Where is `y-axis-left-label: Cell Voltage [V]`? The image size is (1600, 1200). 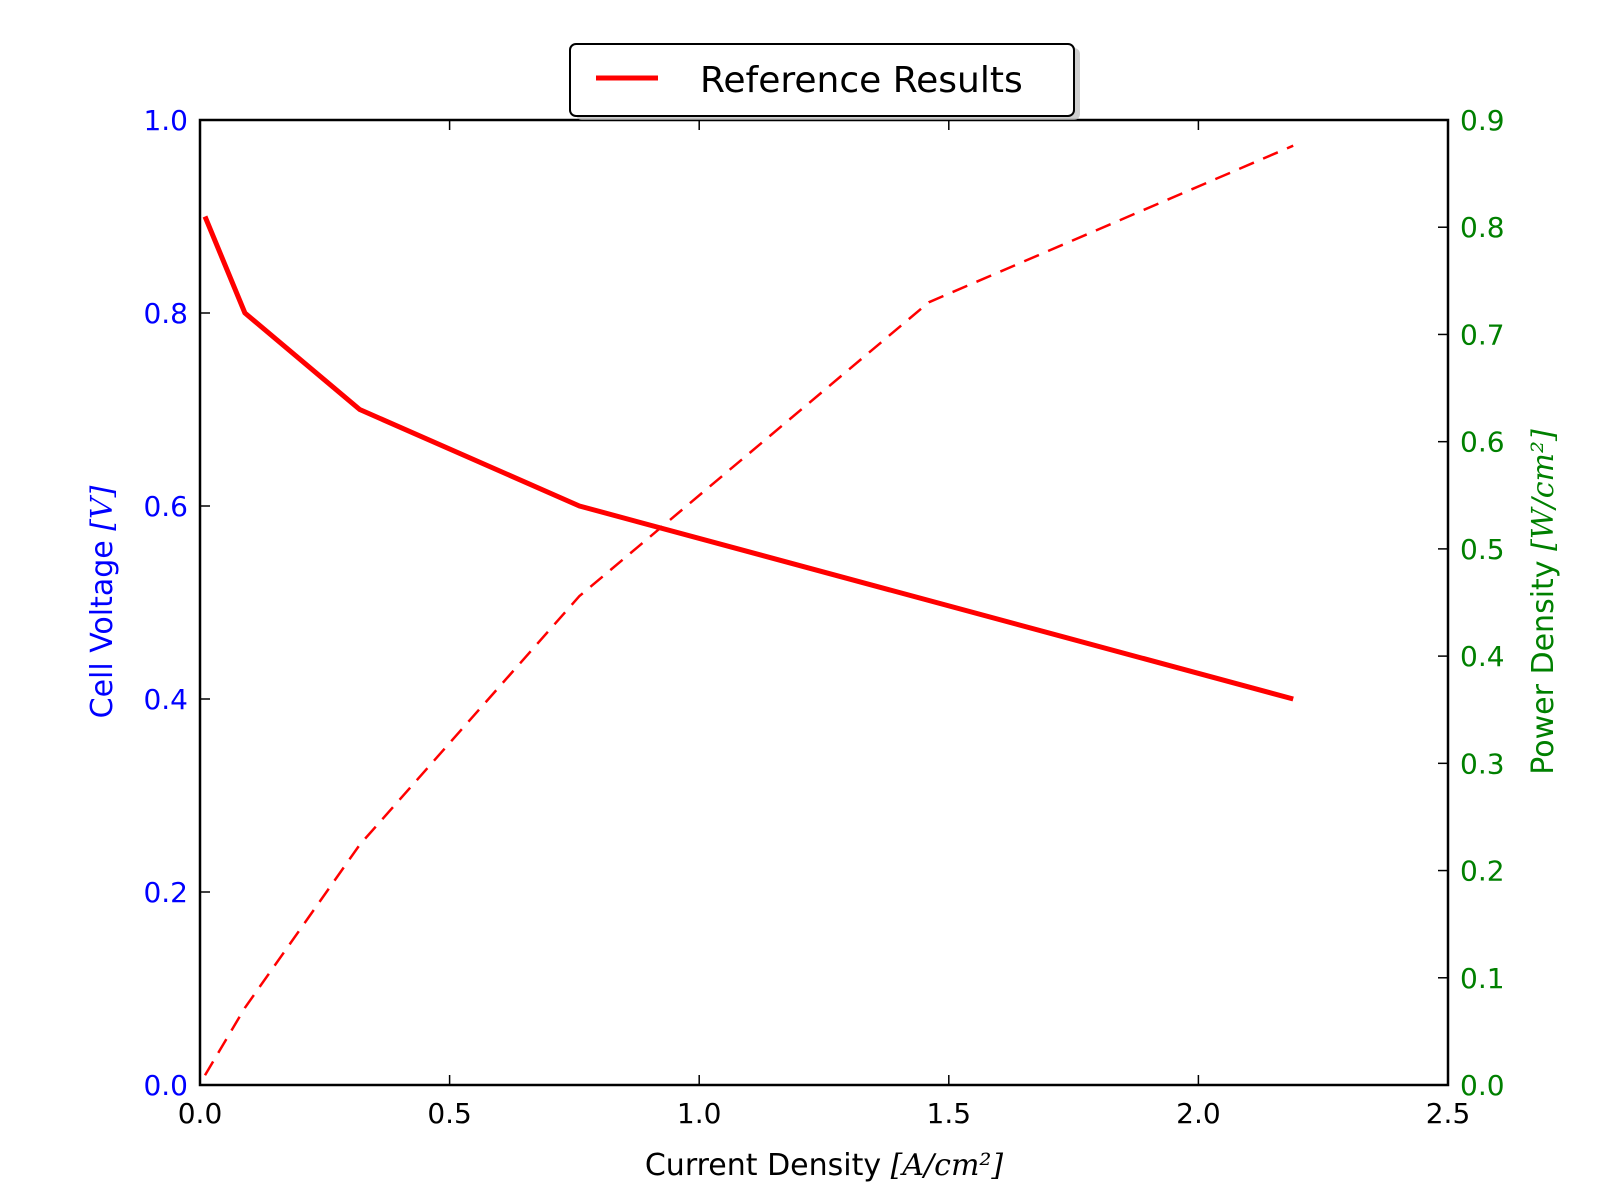 y-axis-left-label: Cell Voltage [V] is located at coordinates (102, 601).